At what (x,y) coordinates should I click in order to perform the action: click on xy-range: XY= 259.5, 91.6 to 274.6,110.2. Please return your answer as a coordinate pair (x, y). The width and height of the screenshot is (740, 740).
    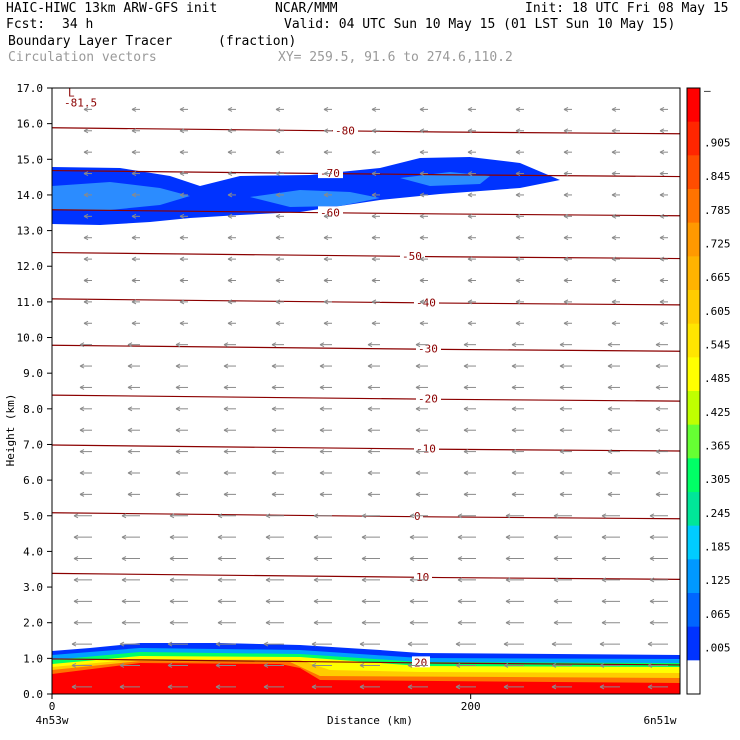
    Looking at the image, I should click on (395, 57).